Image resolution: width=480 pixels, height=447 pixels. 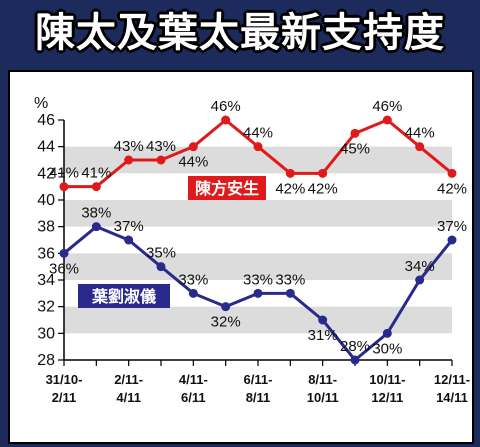 I want to click on data-label: 32%, so click(x=226, y=322).